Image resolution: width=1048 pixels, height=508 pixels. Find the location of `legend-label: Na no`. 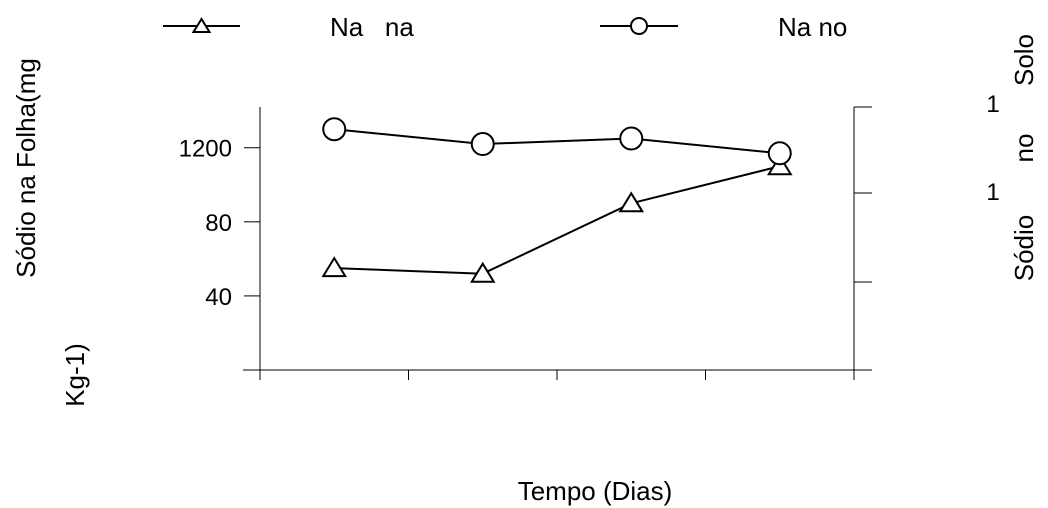

legend-label: Na no is located at coordinates (812, 27).